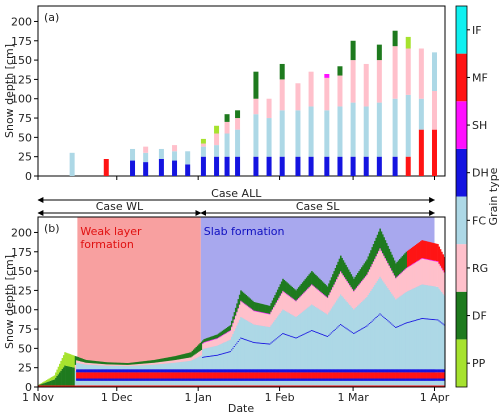  Describe the element at coordinates (479, 220) in the screenshot. I see `legend-label-fc: FC` at that location.